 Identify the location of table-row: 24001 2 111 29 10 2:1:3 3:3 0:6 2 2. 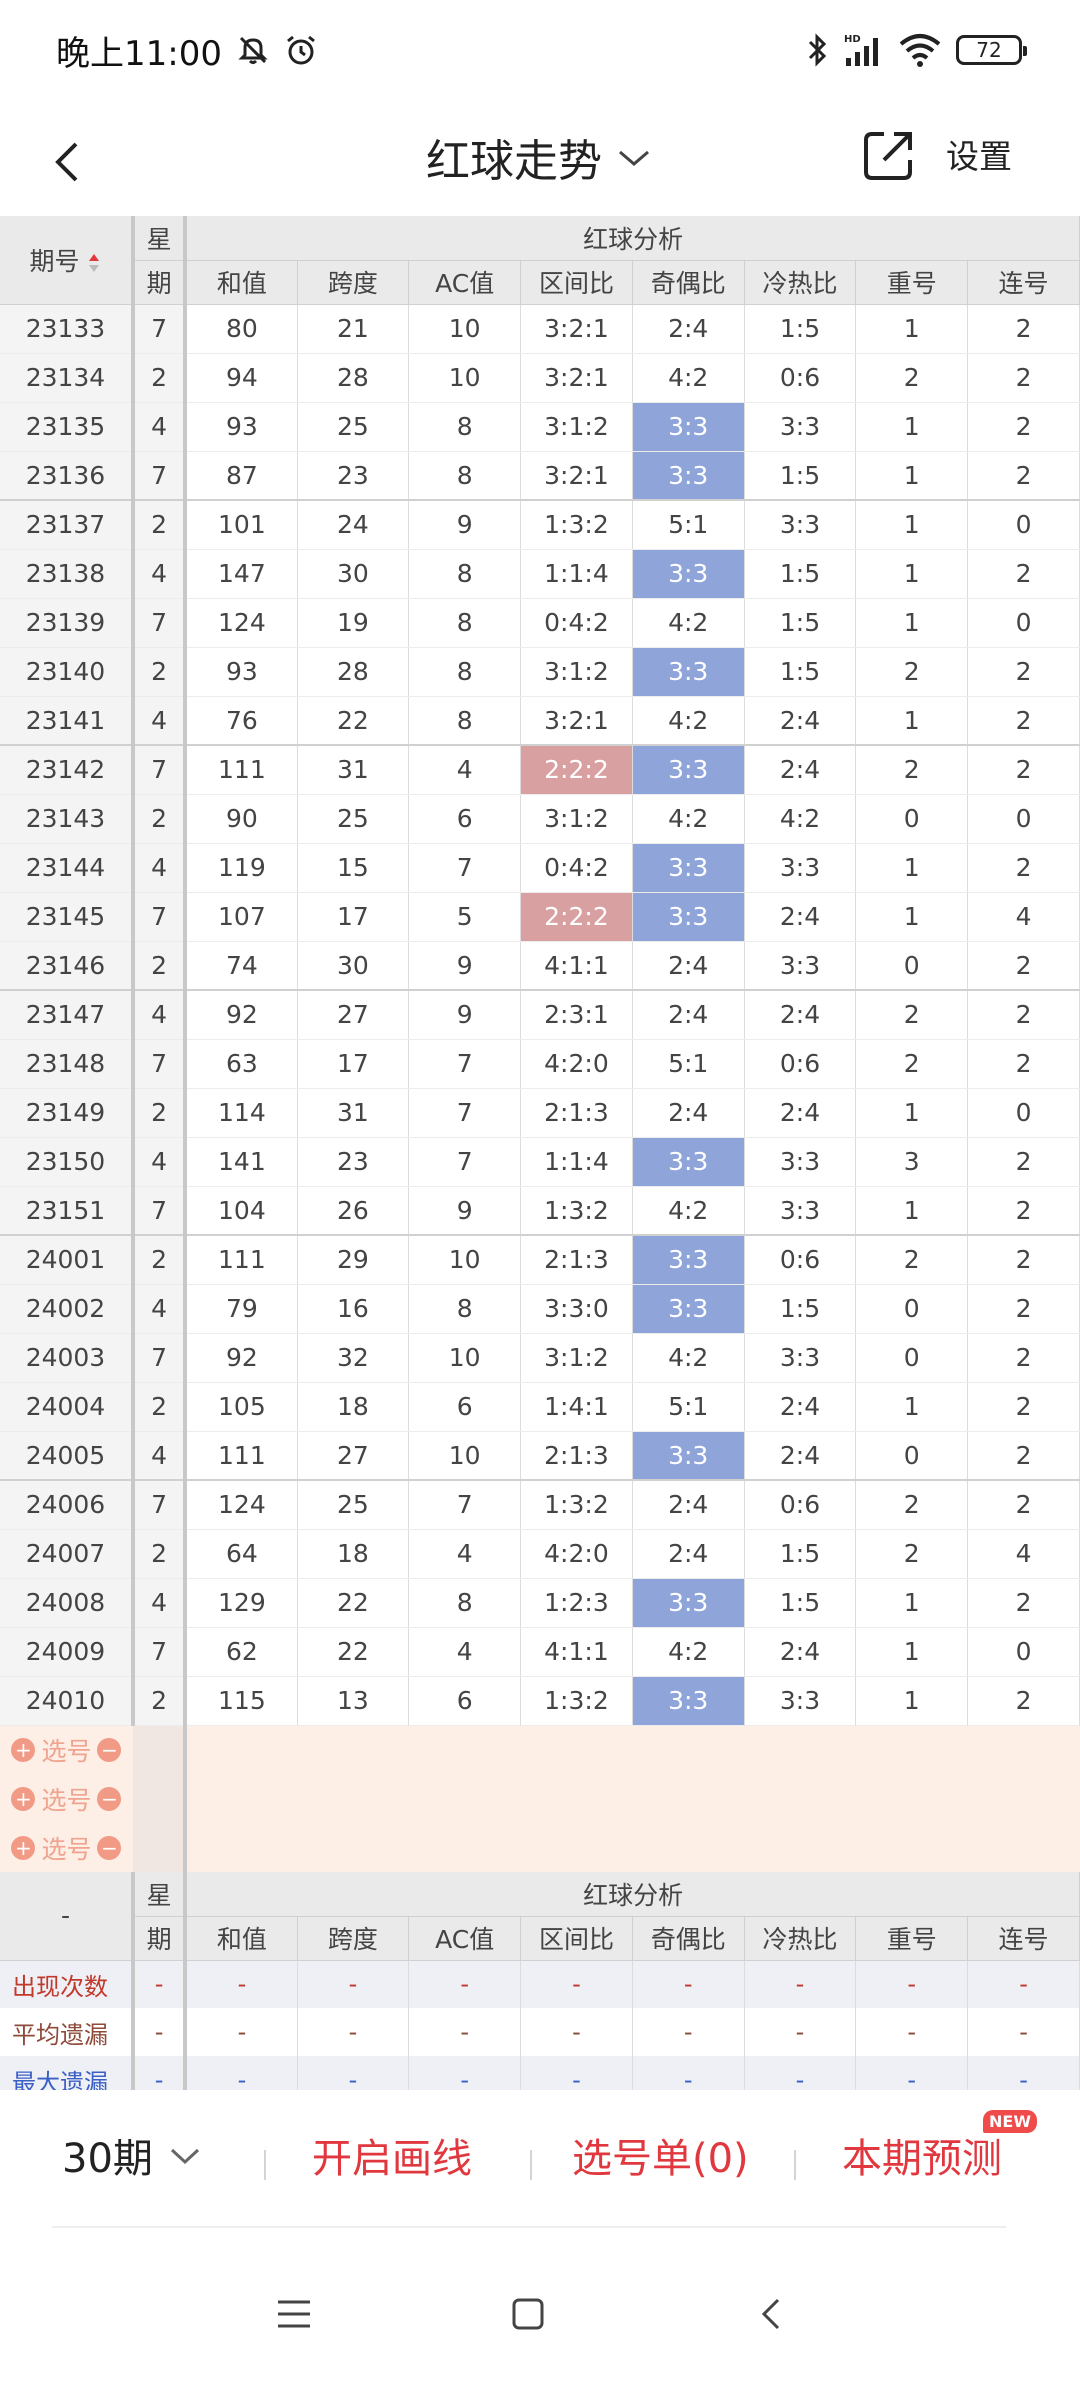
(540, 1259).